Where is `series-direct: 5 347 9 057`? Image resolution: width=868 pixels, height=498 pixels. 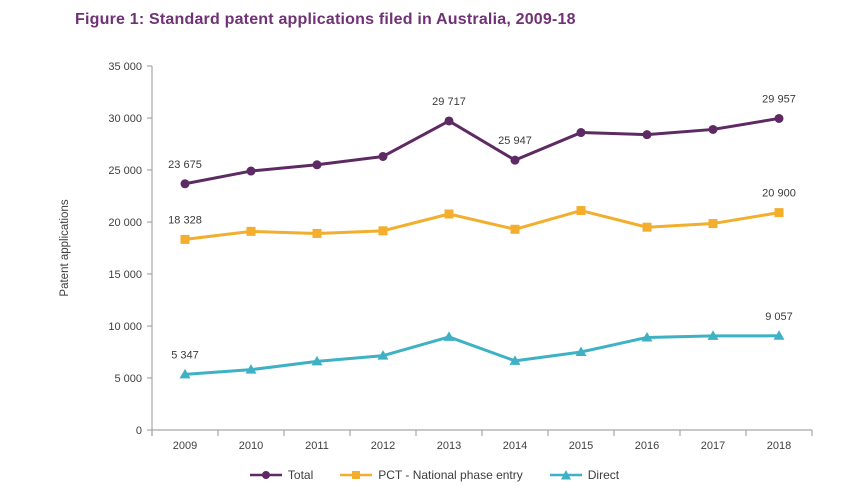 series-direct: 5 347 9 057 is located at coordinates (482, 345).